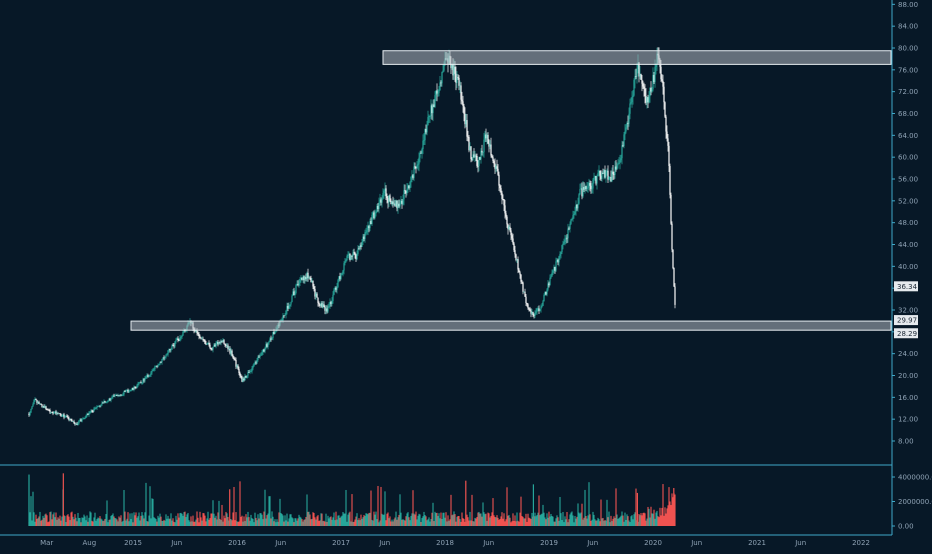 This screenshot has height=554, width=932. What do you see at coordinates (908, 70) in the screenshot?
I see `price-tick-label: 76.00` at bounding box center [908, 70].